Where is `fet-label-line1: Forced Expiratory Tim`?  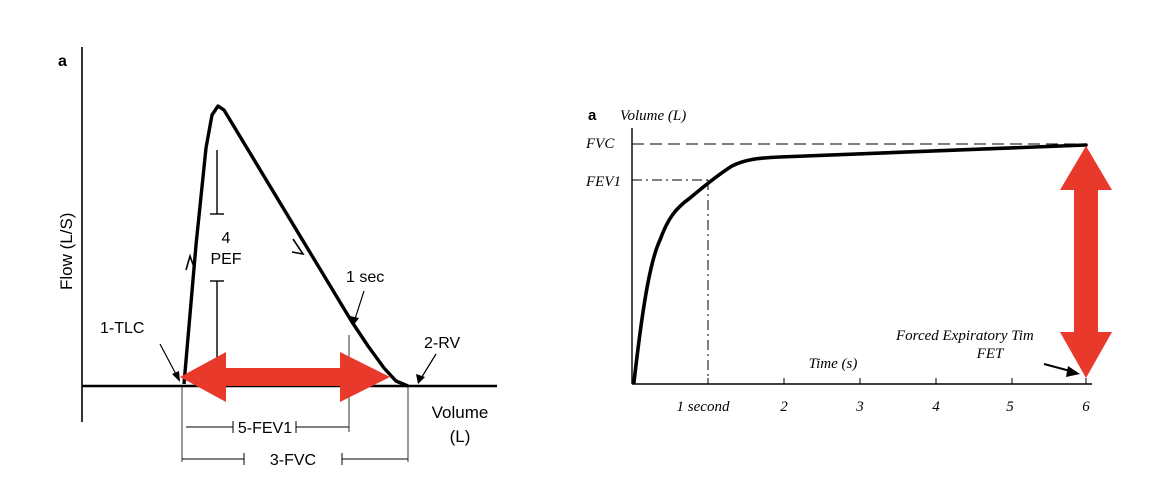
fet-label-line1: Forced Expiratory Tim is located at coordinates (964, 336).